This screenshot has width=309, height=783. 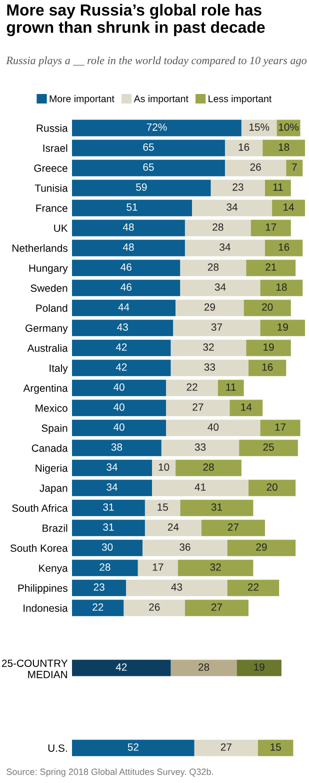 I want to click on y-tick-label: Nigeria, so click(x=52, y=469).